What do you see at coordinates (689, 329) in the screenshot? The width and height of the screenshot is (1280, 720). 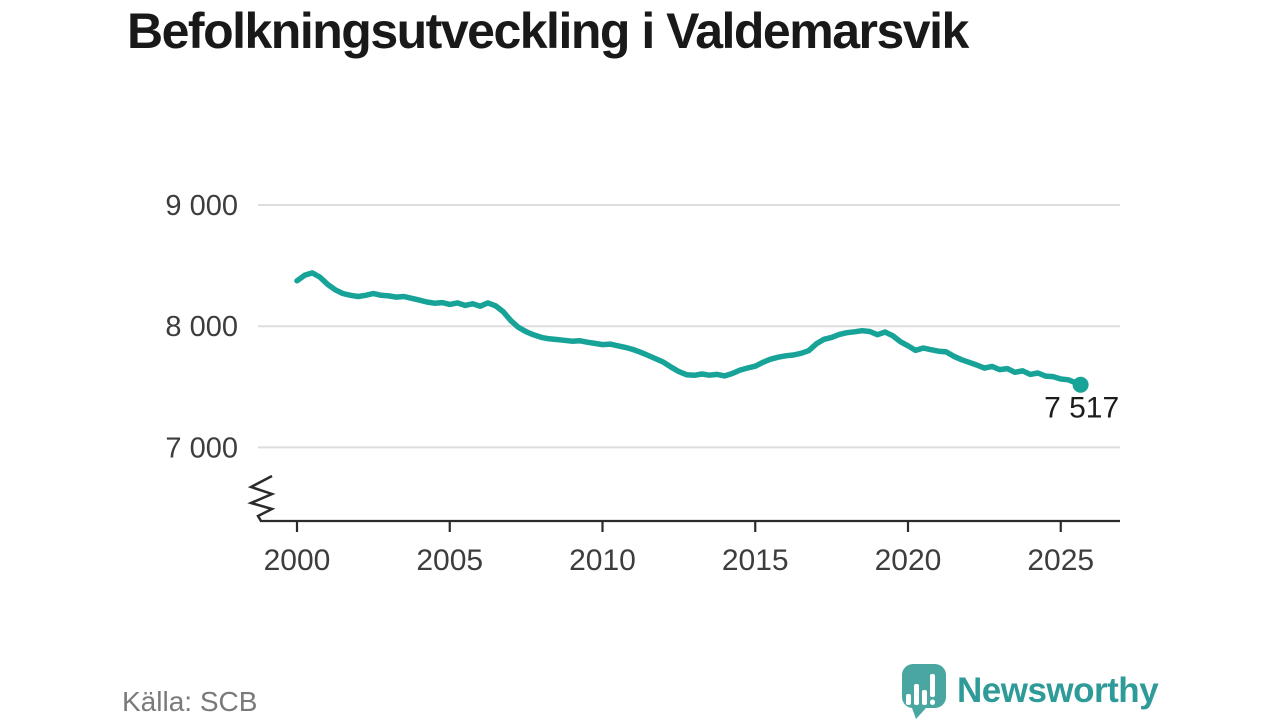 I see `population-line` at bounding box center [689, 329].